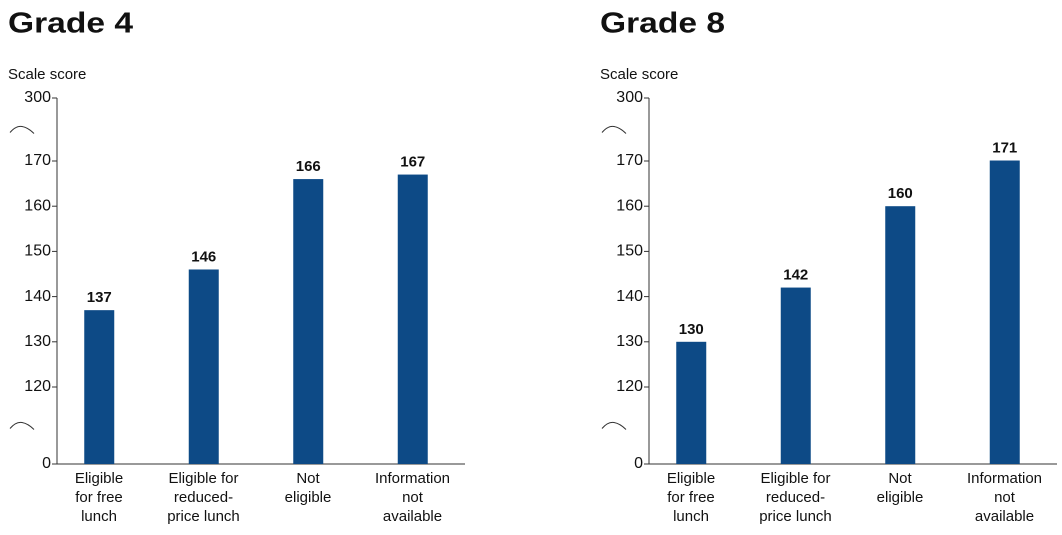  Describe the element at coordinates (1004, 147) in the screenshot. I see `value-label: 171` at that location.